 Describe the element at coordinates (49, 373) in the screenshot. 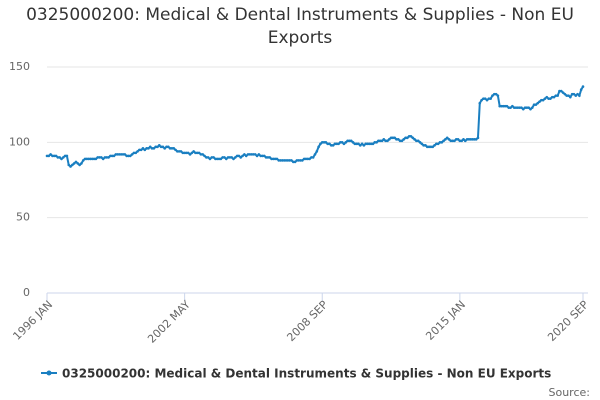

I see `legend-marker` at that location.